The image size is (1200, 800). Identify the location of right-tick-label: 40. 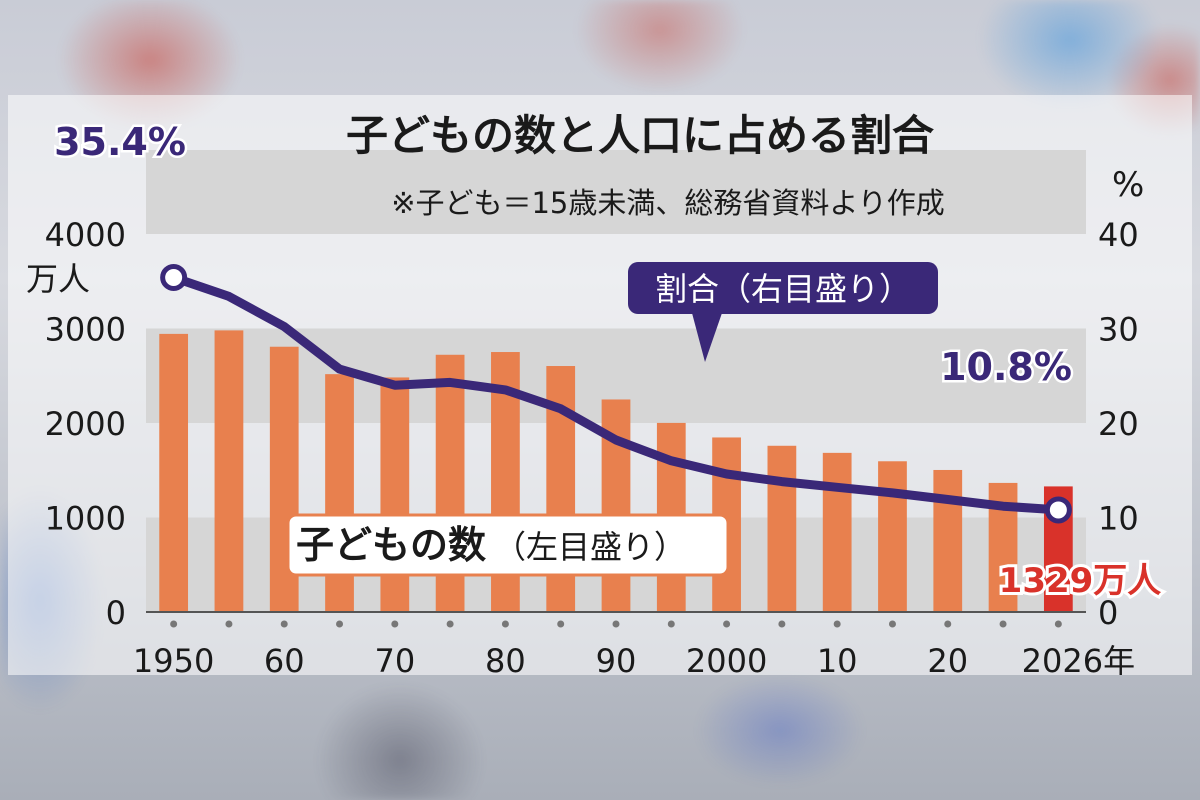
(1118, 235).